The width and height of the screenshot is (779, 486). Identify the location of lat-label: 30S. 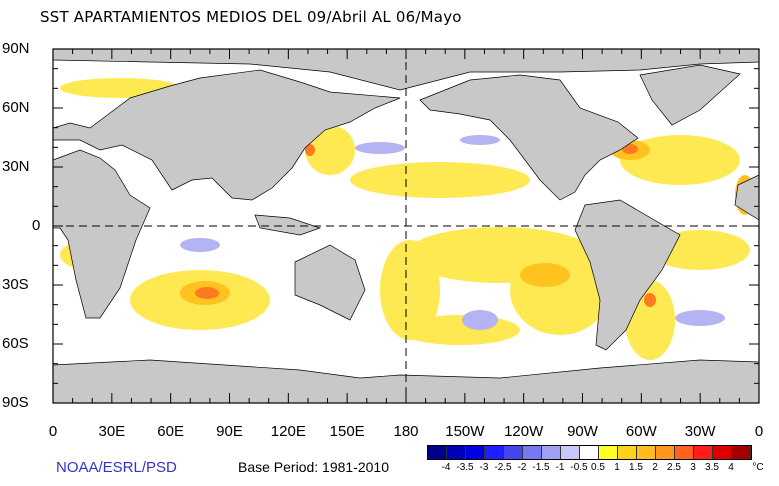
(15, 284).